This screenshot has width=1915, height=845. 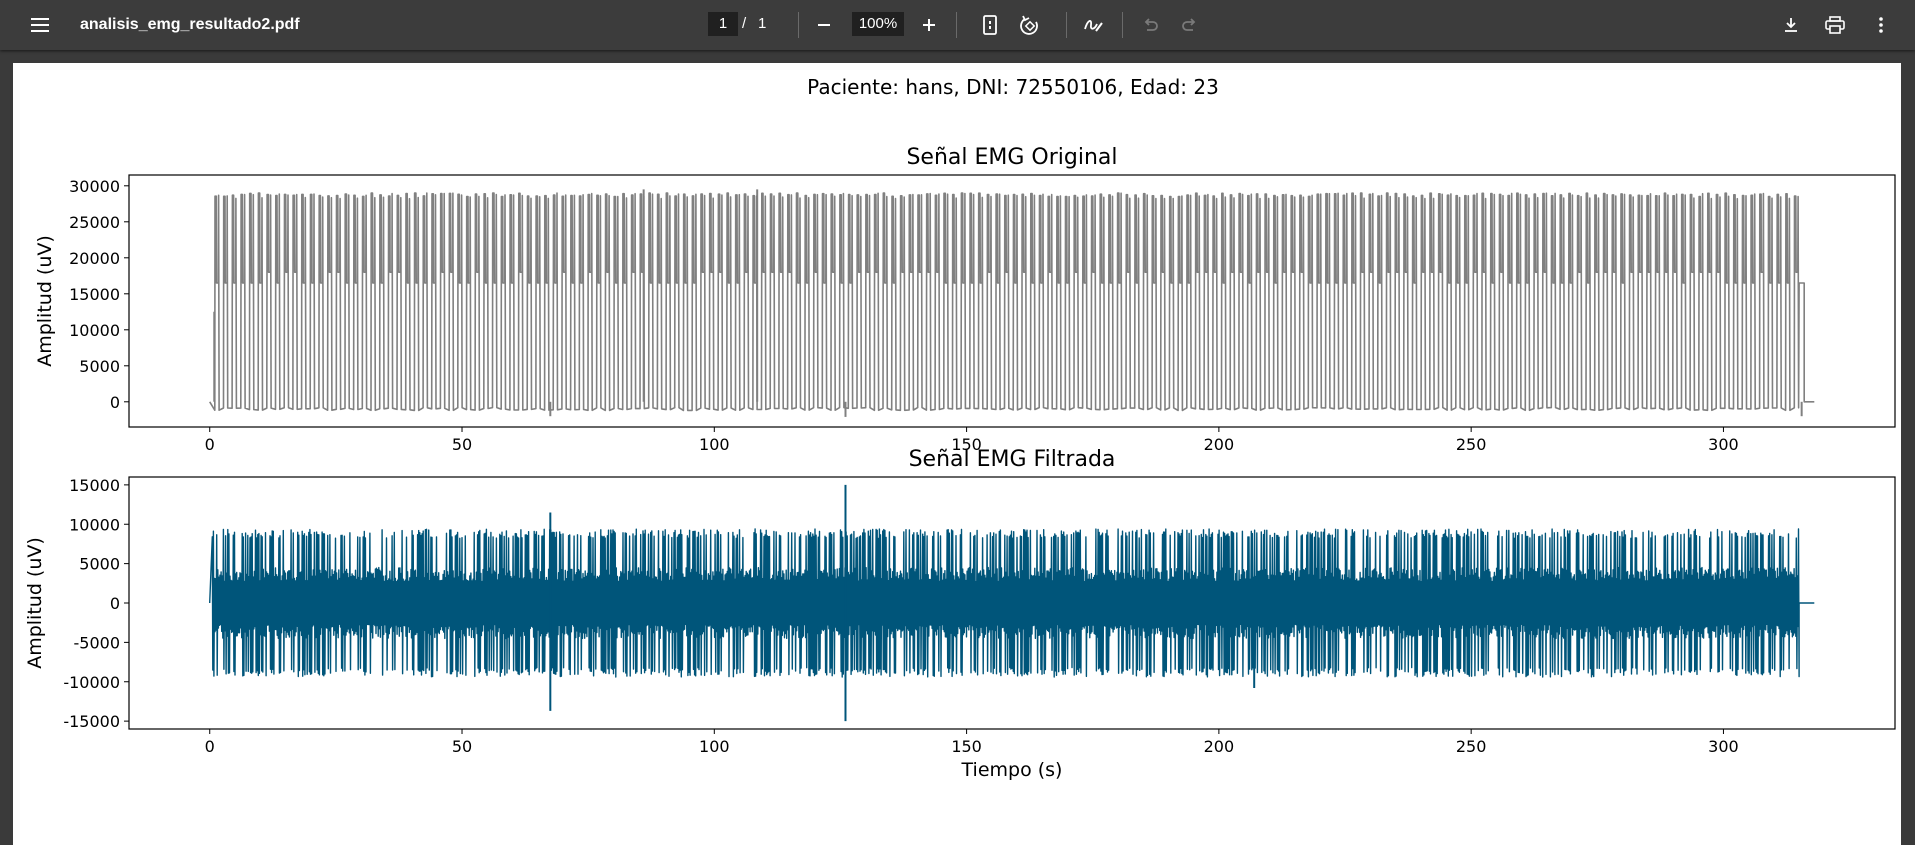 I want to click on page-number-input: 1, so click(x=723, y=24).